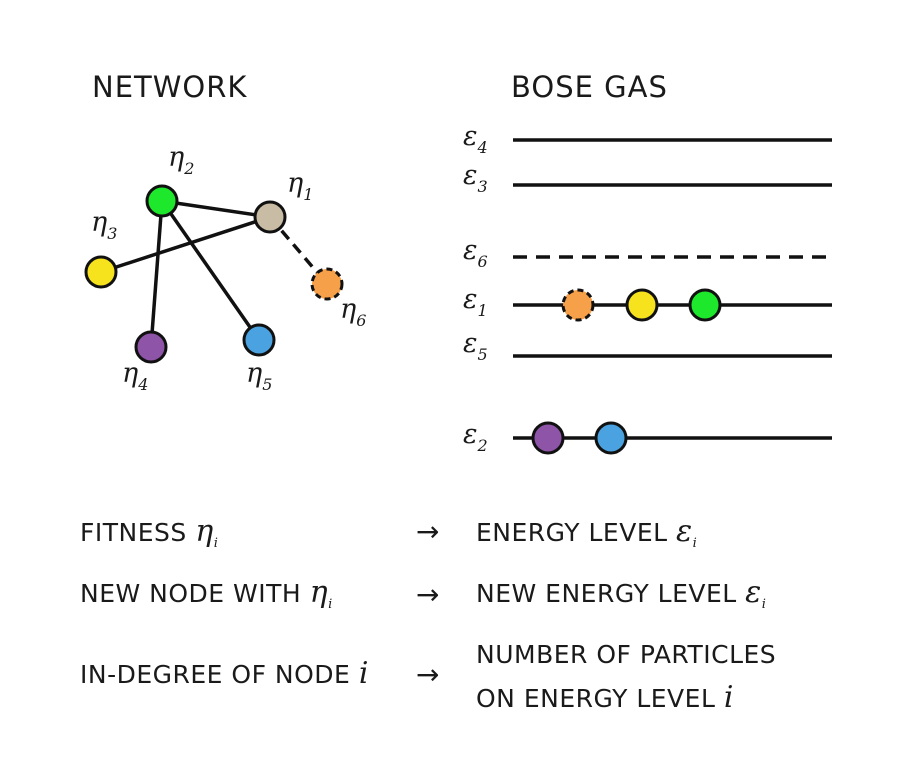  What do you see at coordinates (576, 532) in the screenshot?
I see `mapping-row-1-right-text: ENERGY LEVEL` at bounding box center [576, 532].